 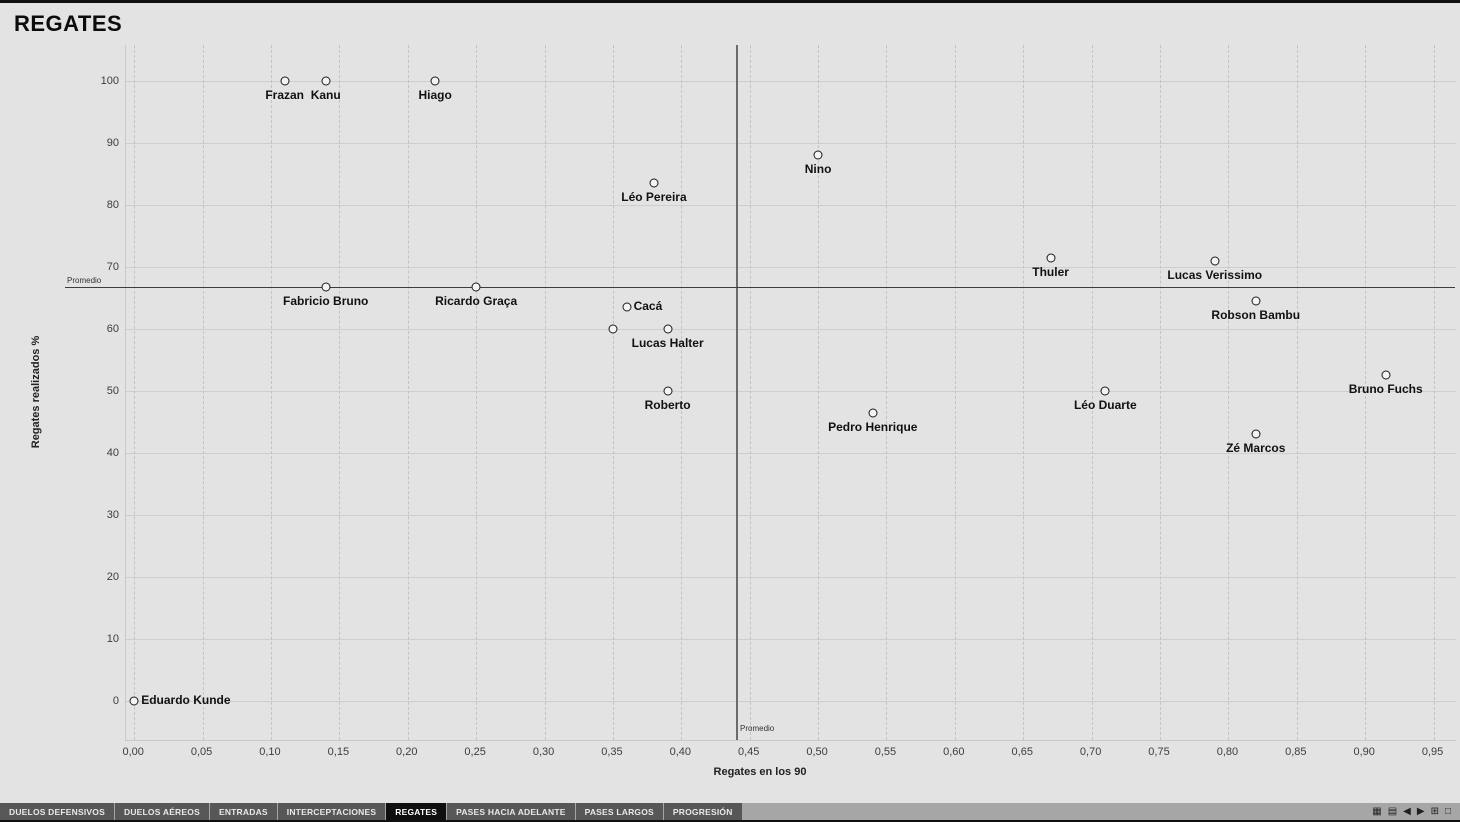 What do you see at coordinates (760, 287) in the screenshot?
I see `average-line-horizontal` at bounding box center [760, 287].